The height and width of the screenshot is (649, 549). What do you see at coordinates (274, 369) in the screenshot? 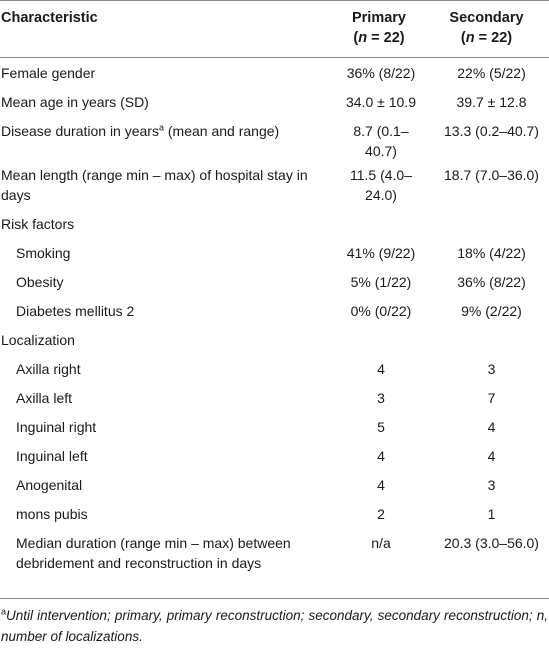
I see `table-row: Axilla right 4 3` at bounding box center [274, 369].